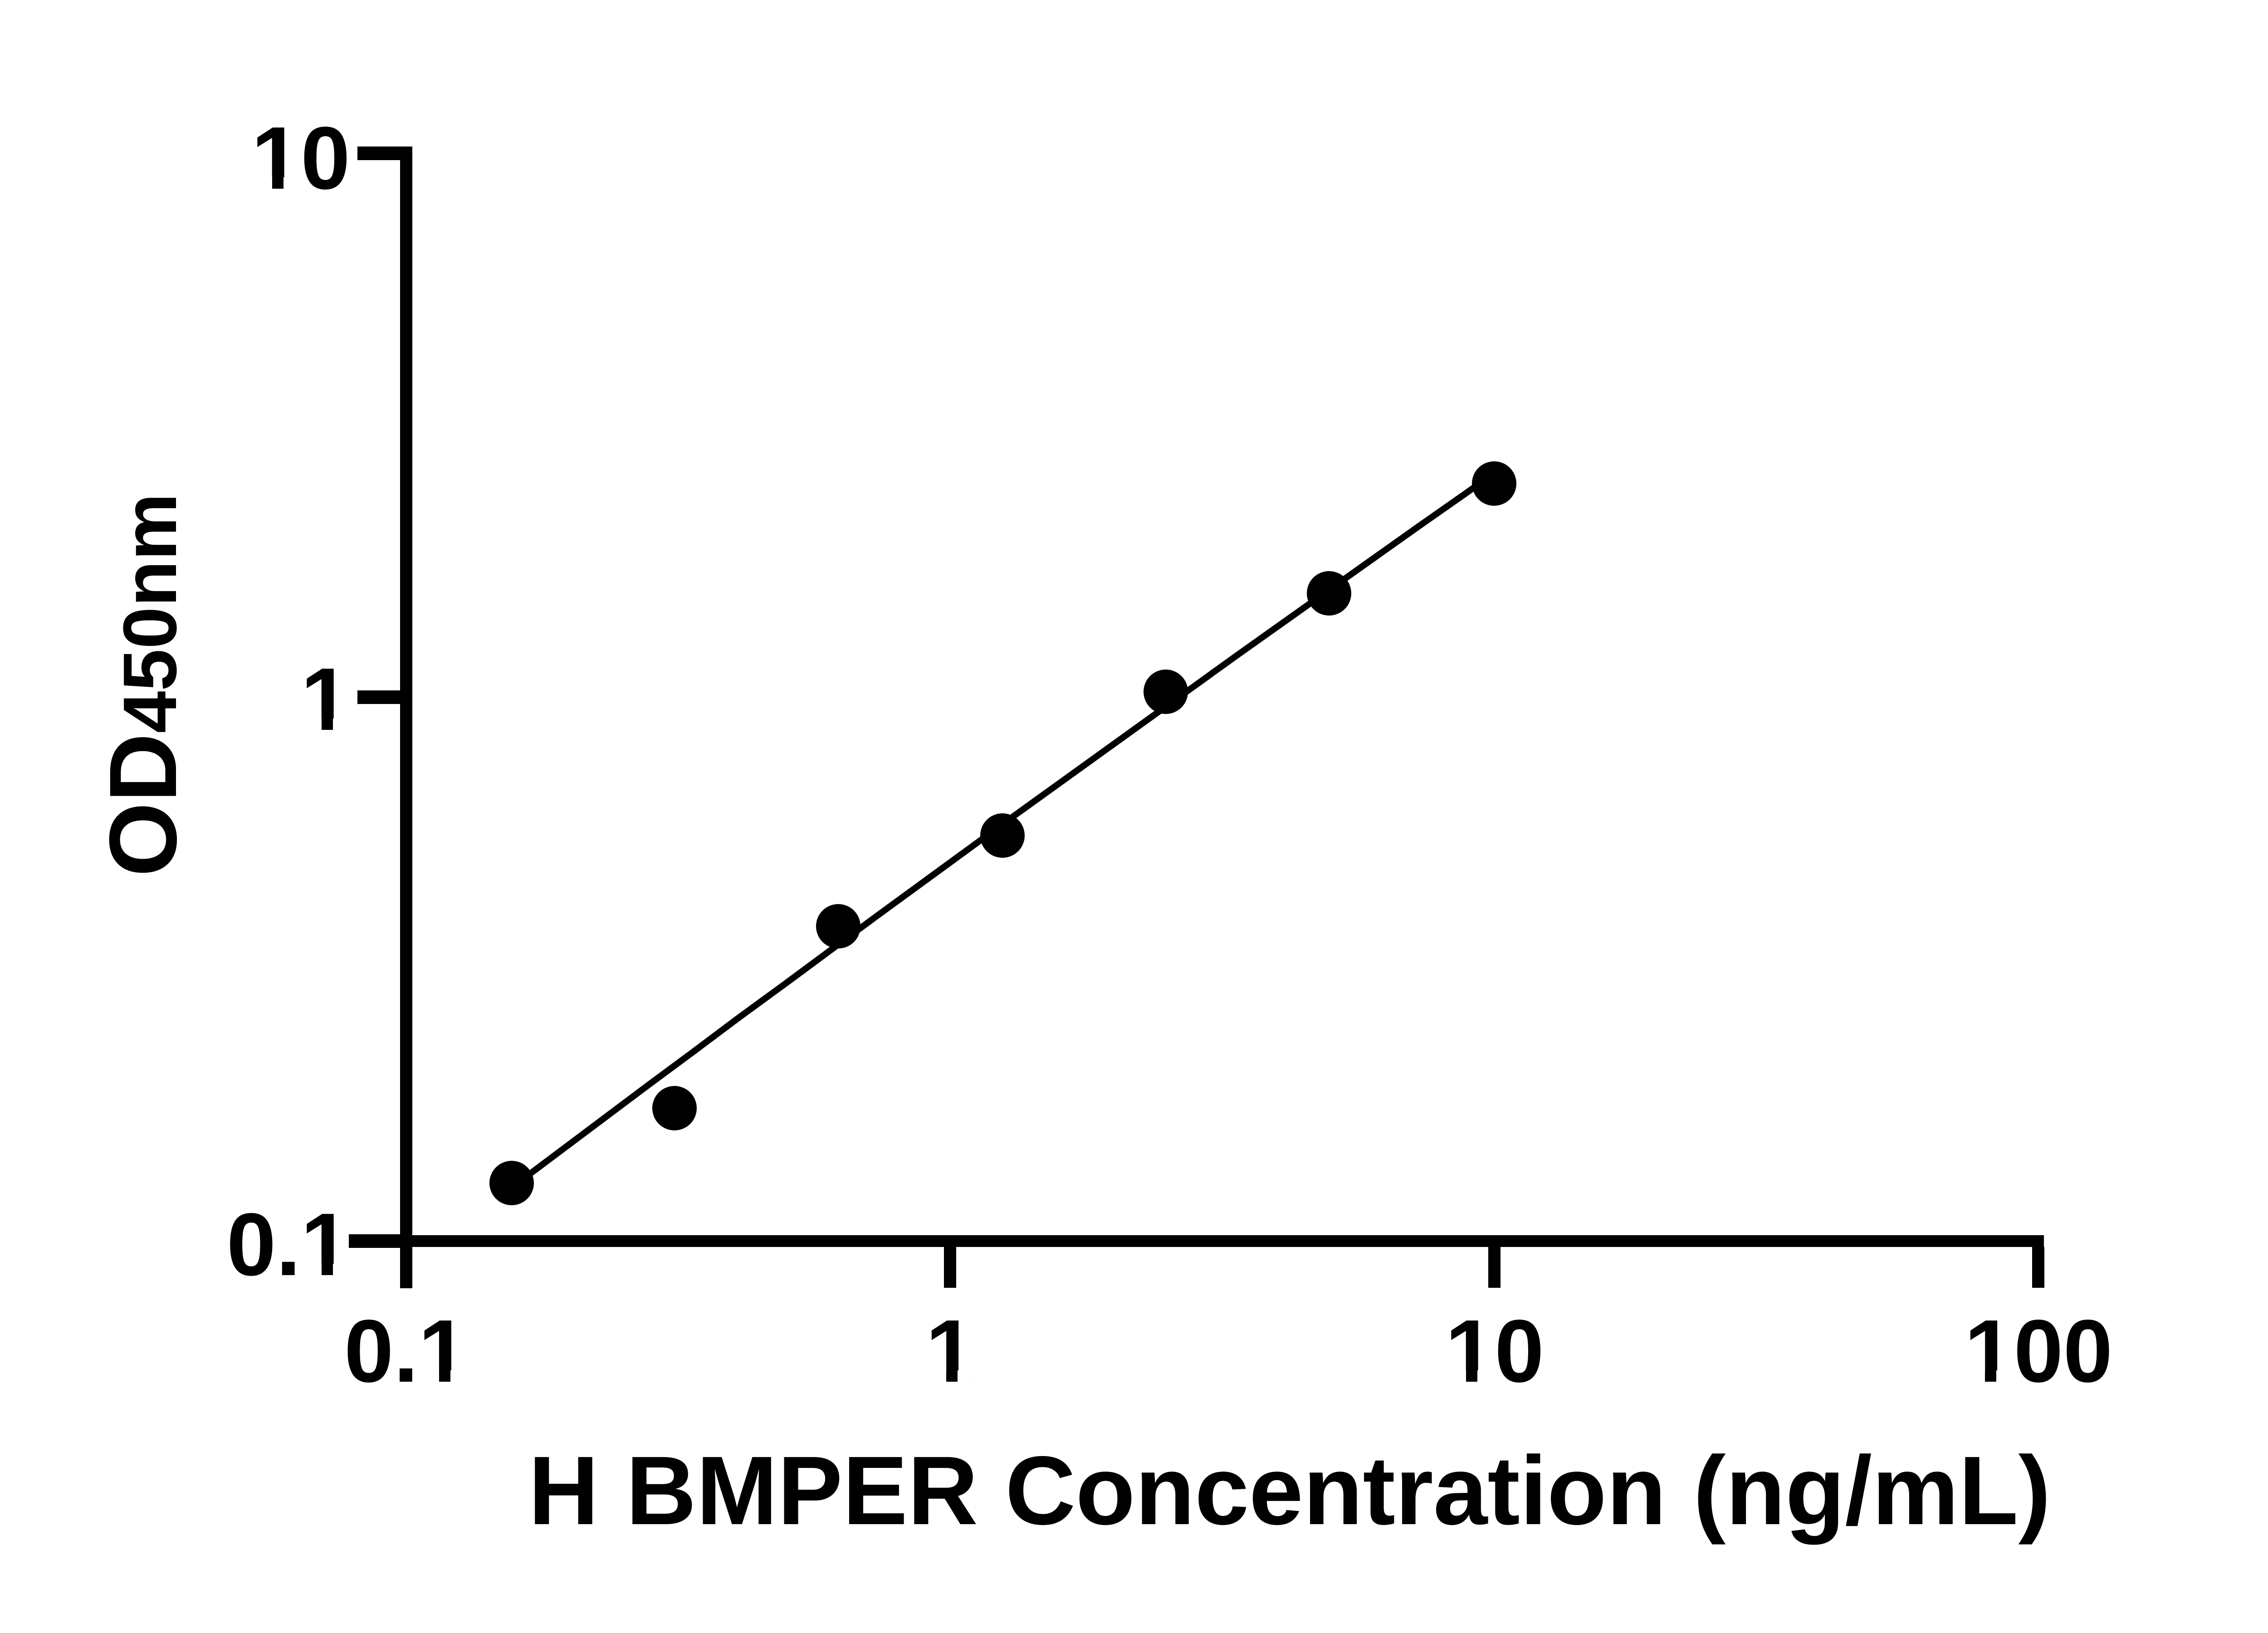  What do you see at coordinates (1289, 1490) in the screenshot?
I see `svg-text: H BMPER Concentration (ng/mL)` at bounding box center [1289, 1490].